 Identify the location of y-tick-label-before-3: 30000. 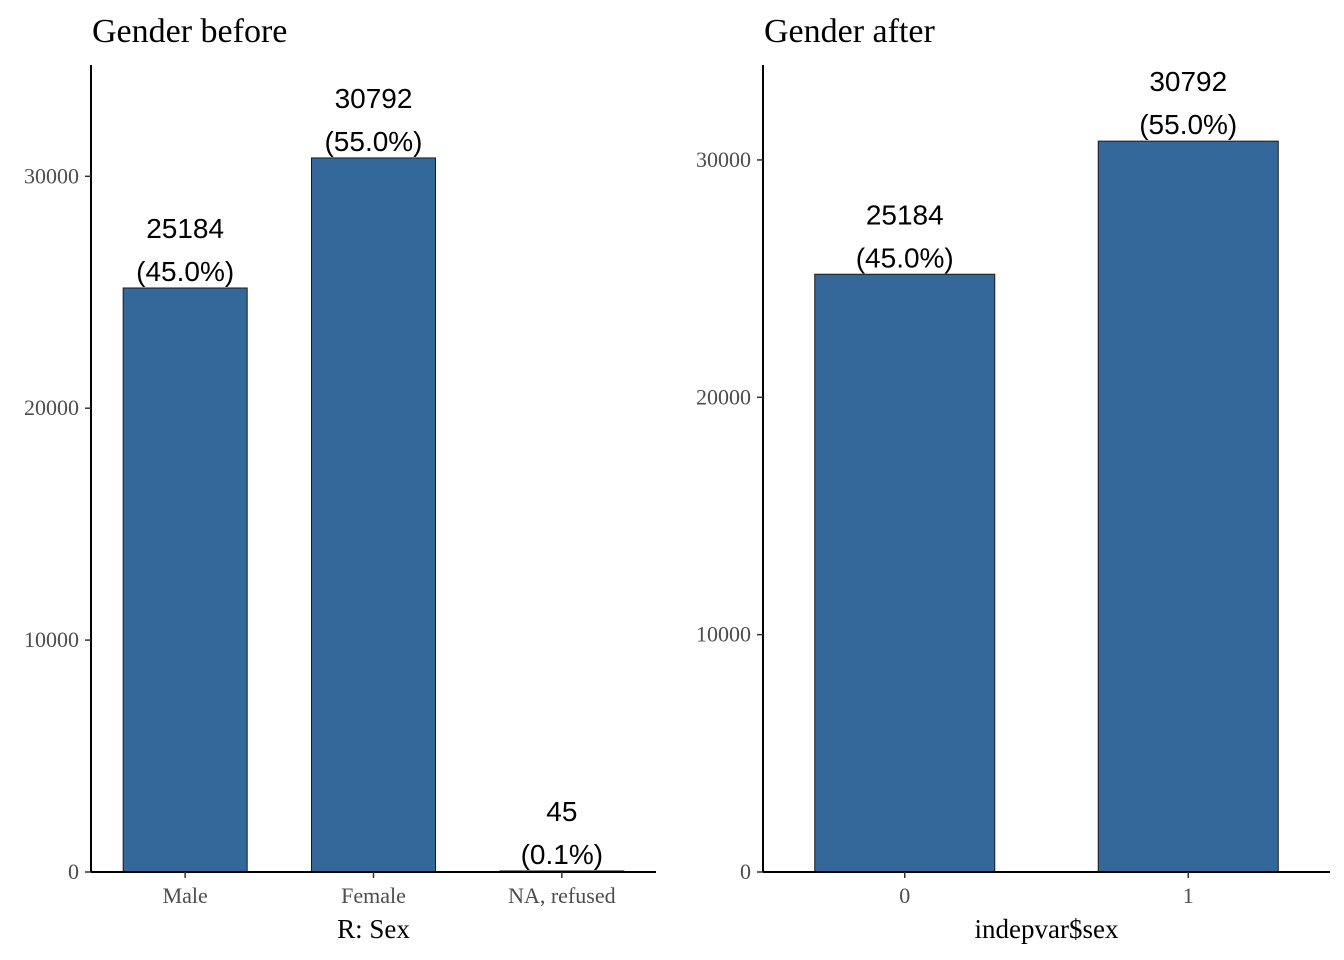
(51, 175).